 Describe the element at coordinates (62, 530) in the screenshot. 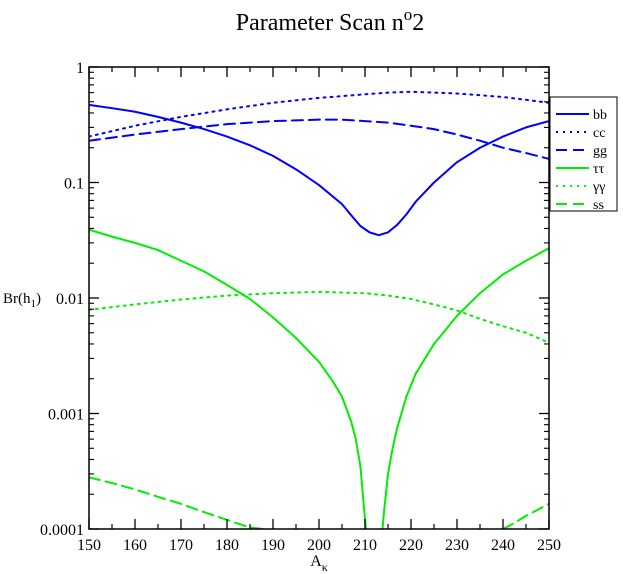

I see `y-tick-label: 0.0001` at that location.